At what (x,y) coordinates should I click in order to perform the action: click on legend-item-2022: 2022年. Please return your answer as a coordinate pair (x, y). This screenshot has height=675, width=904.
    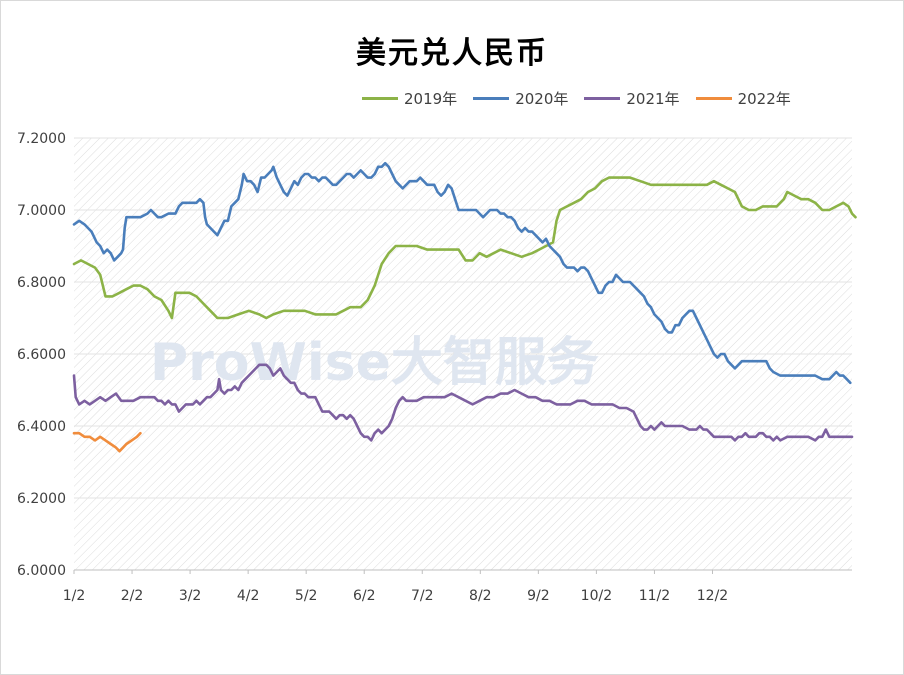
    Looking at the image, I should click on (743, 98).